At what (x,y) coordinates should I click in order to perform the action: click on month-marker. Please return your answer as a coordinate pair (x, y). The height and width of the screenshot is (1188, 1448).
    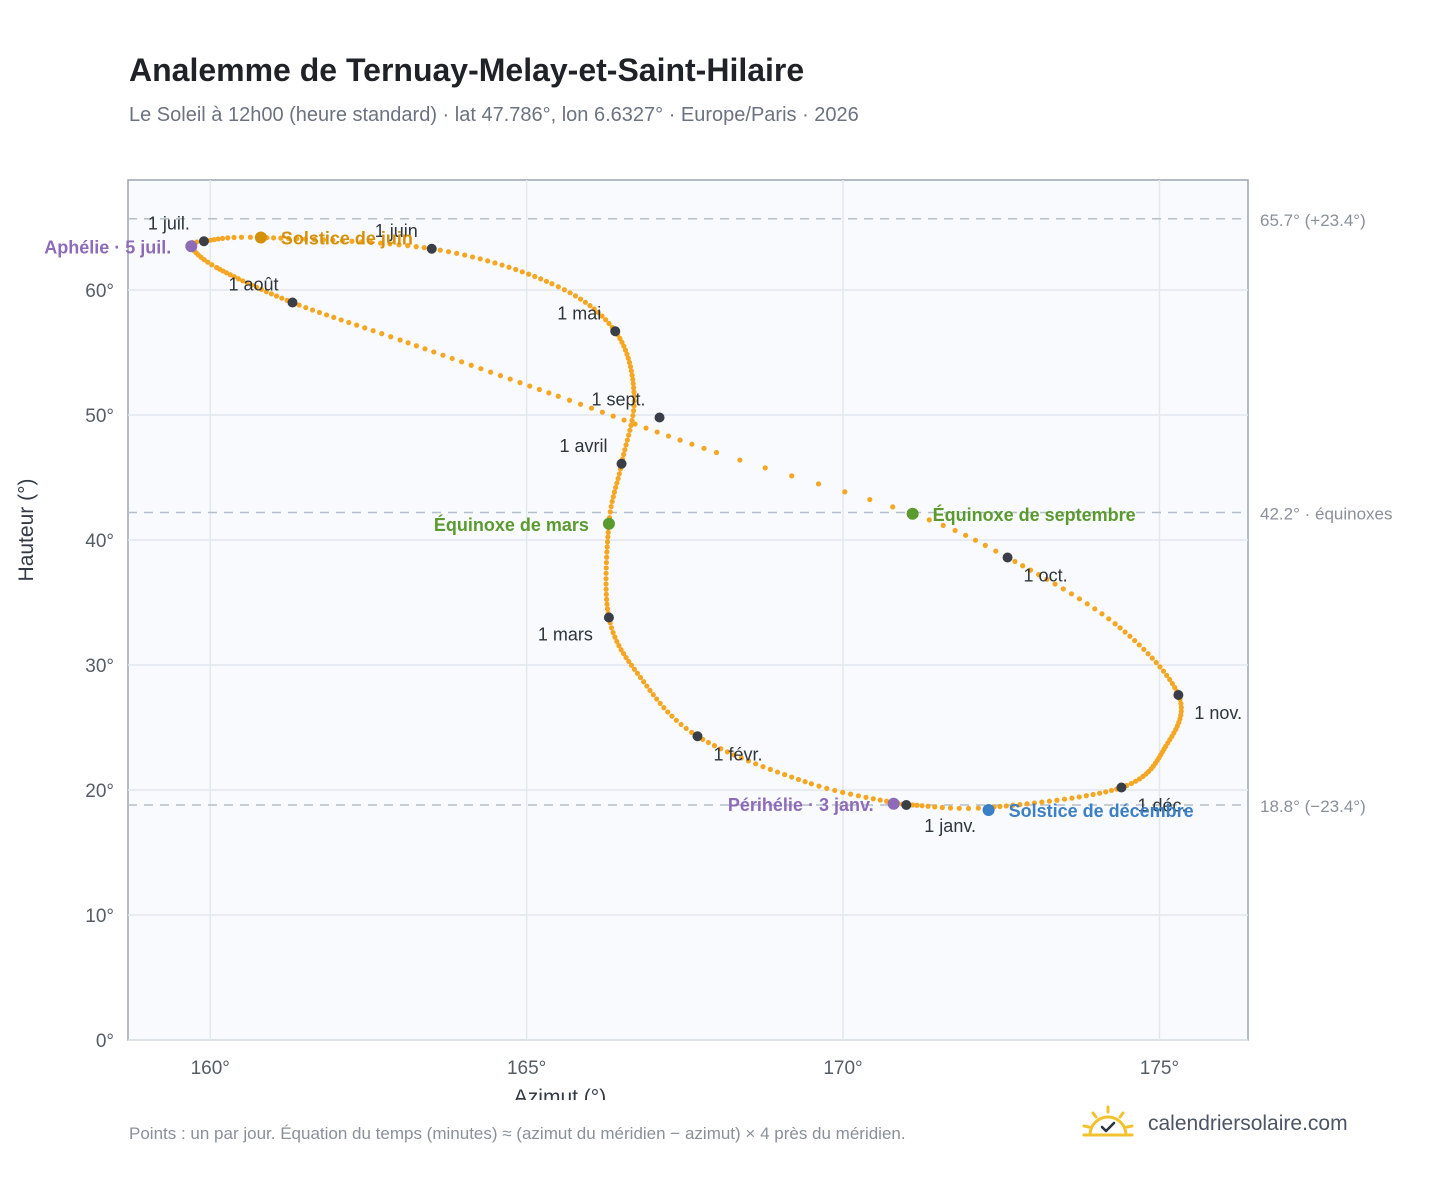
    Looking at the image, I should click on (431, 248).